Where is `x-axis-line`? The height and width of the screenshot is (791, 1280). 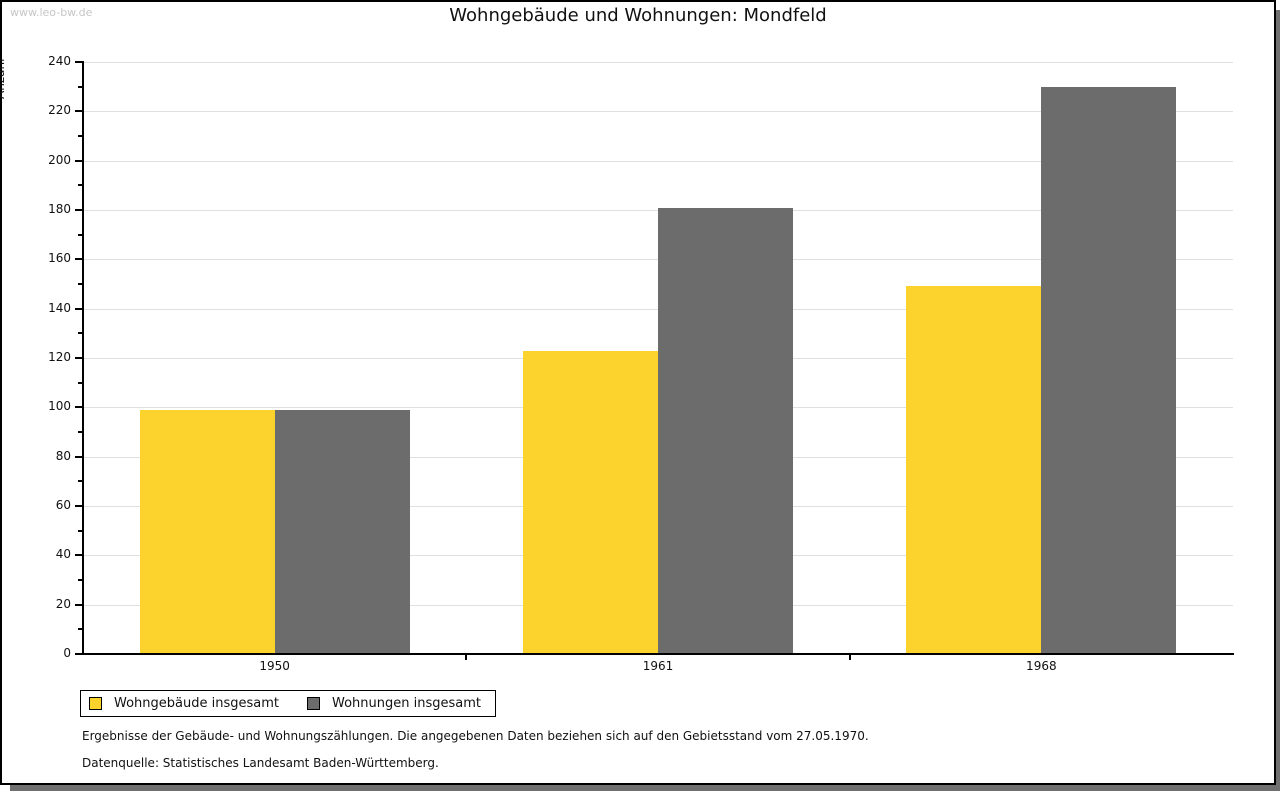
x-axis-line is located at coordinates (658, 654).